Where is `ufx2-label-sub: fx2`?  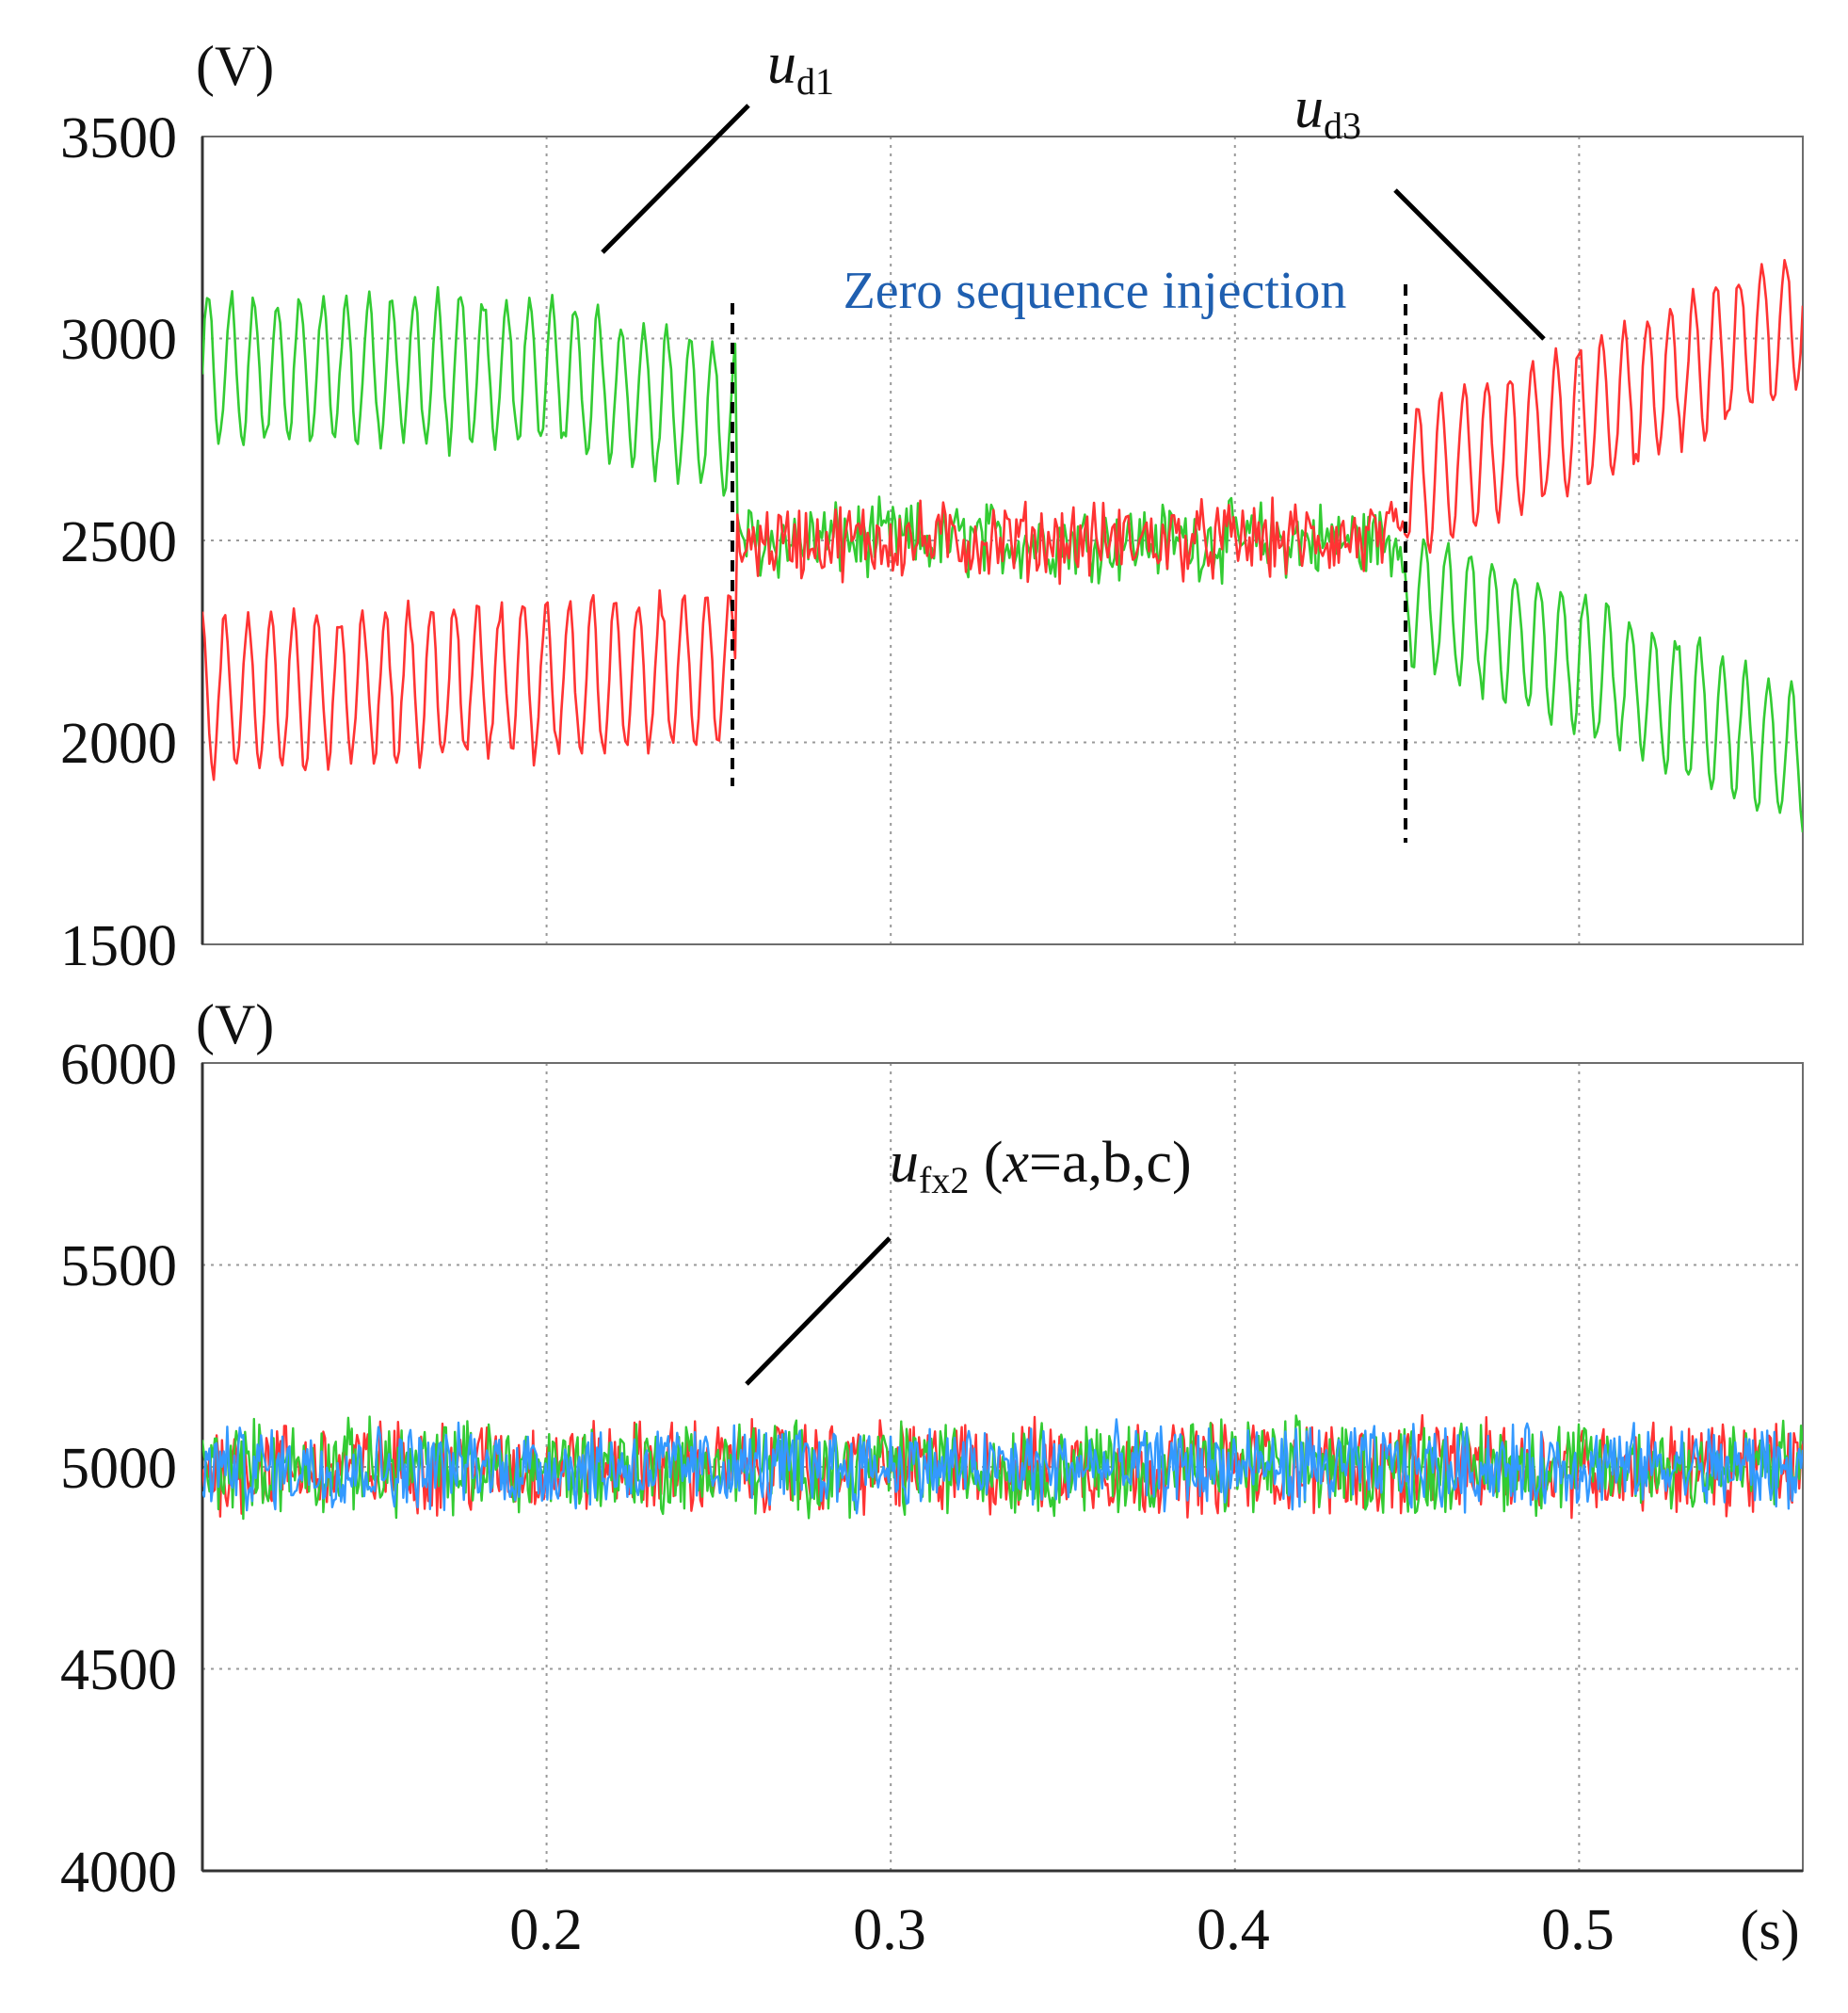 ufx2-label-sub: fx2 is located at coordinates (944, 1180).